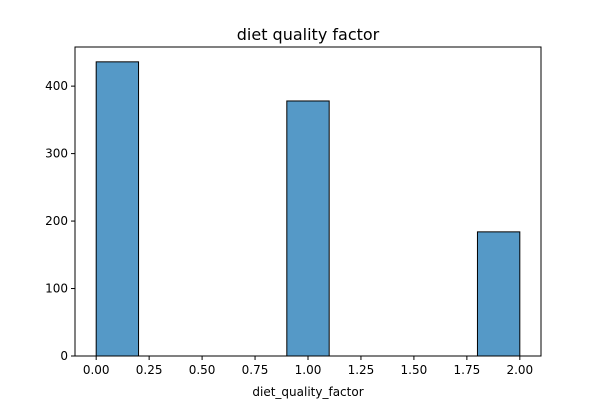  I want to click on x-tick-label: 0.50, so click(202, 370).